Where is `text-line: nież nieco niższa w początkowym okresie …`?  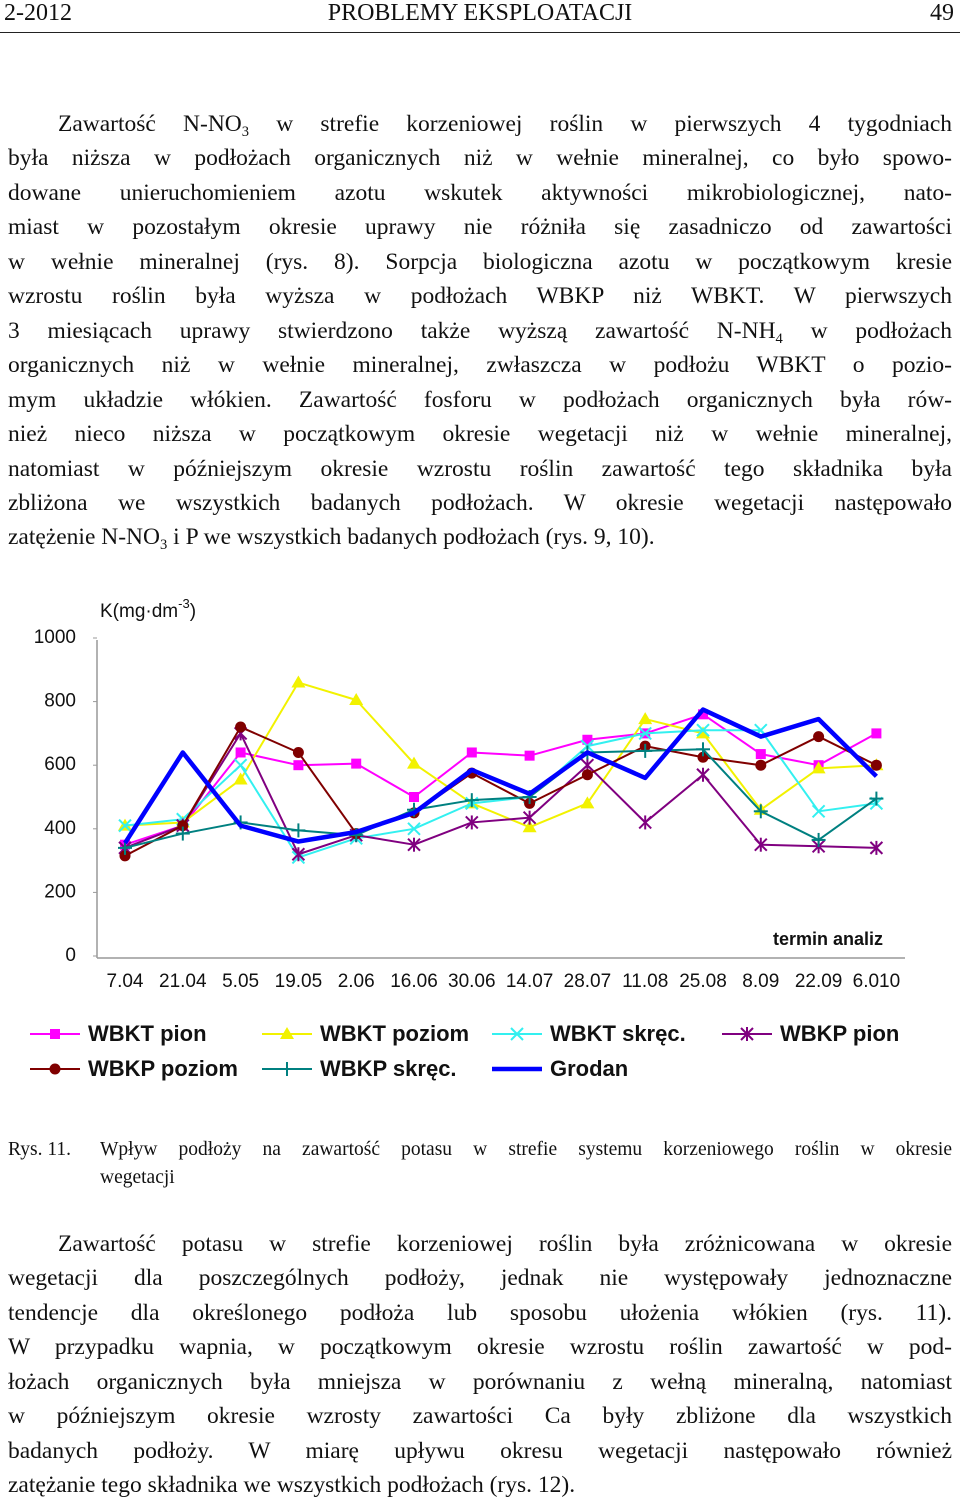
text-line: nież nieco niższa w początkowym okresie … is located at coordinates (480, 434).